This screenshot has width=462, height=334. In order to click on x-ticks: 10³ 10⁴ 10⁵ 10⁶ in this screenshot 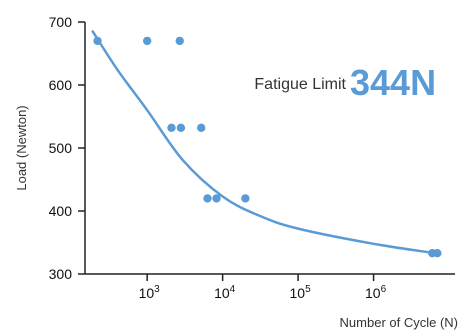, I will do `click(263, 287)`.